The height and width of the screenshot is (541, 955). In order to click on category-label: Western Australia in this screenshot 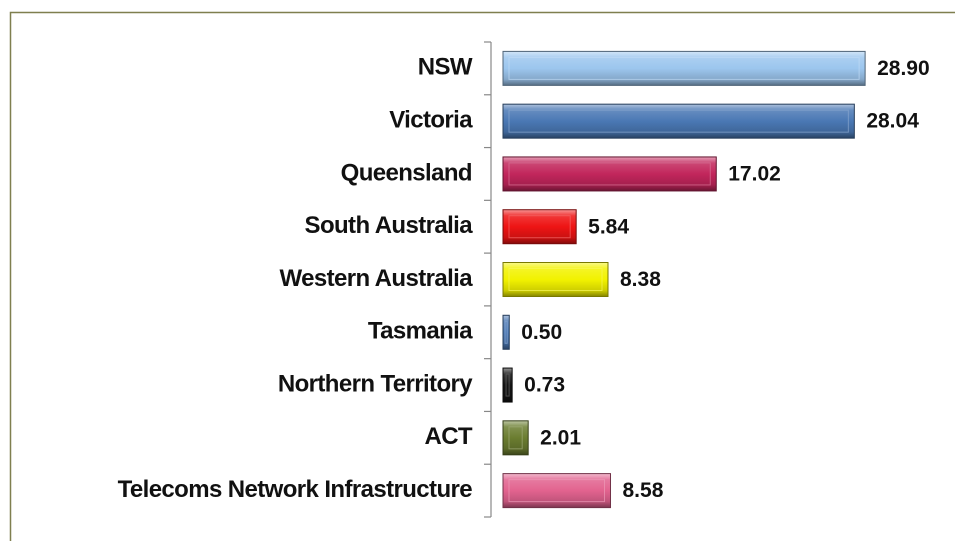, I will do `click(376, 278)`.